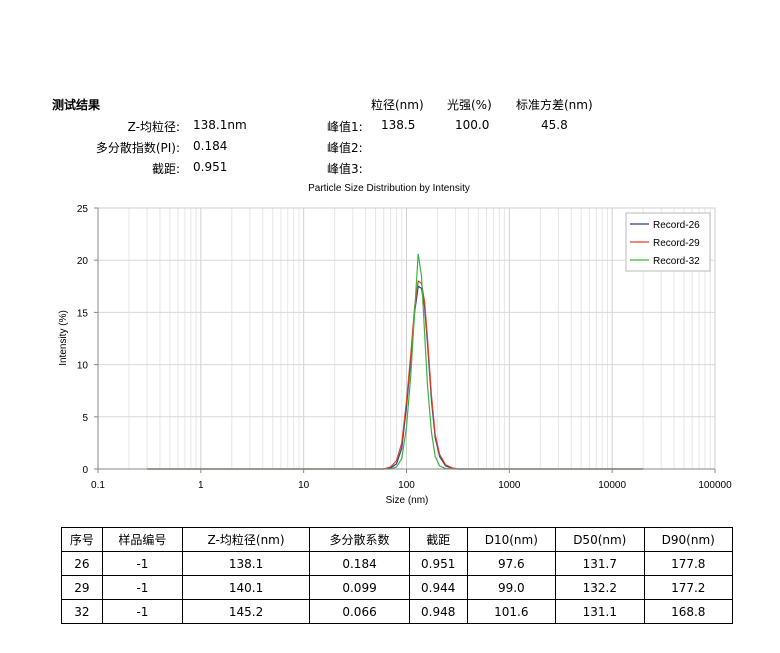 The height and width of the screenshot is (653, 780). I want to click on table-cell: 177.8, so click(688, 563).